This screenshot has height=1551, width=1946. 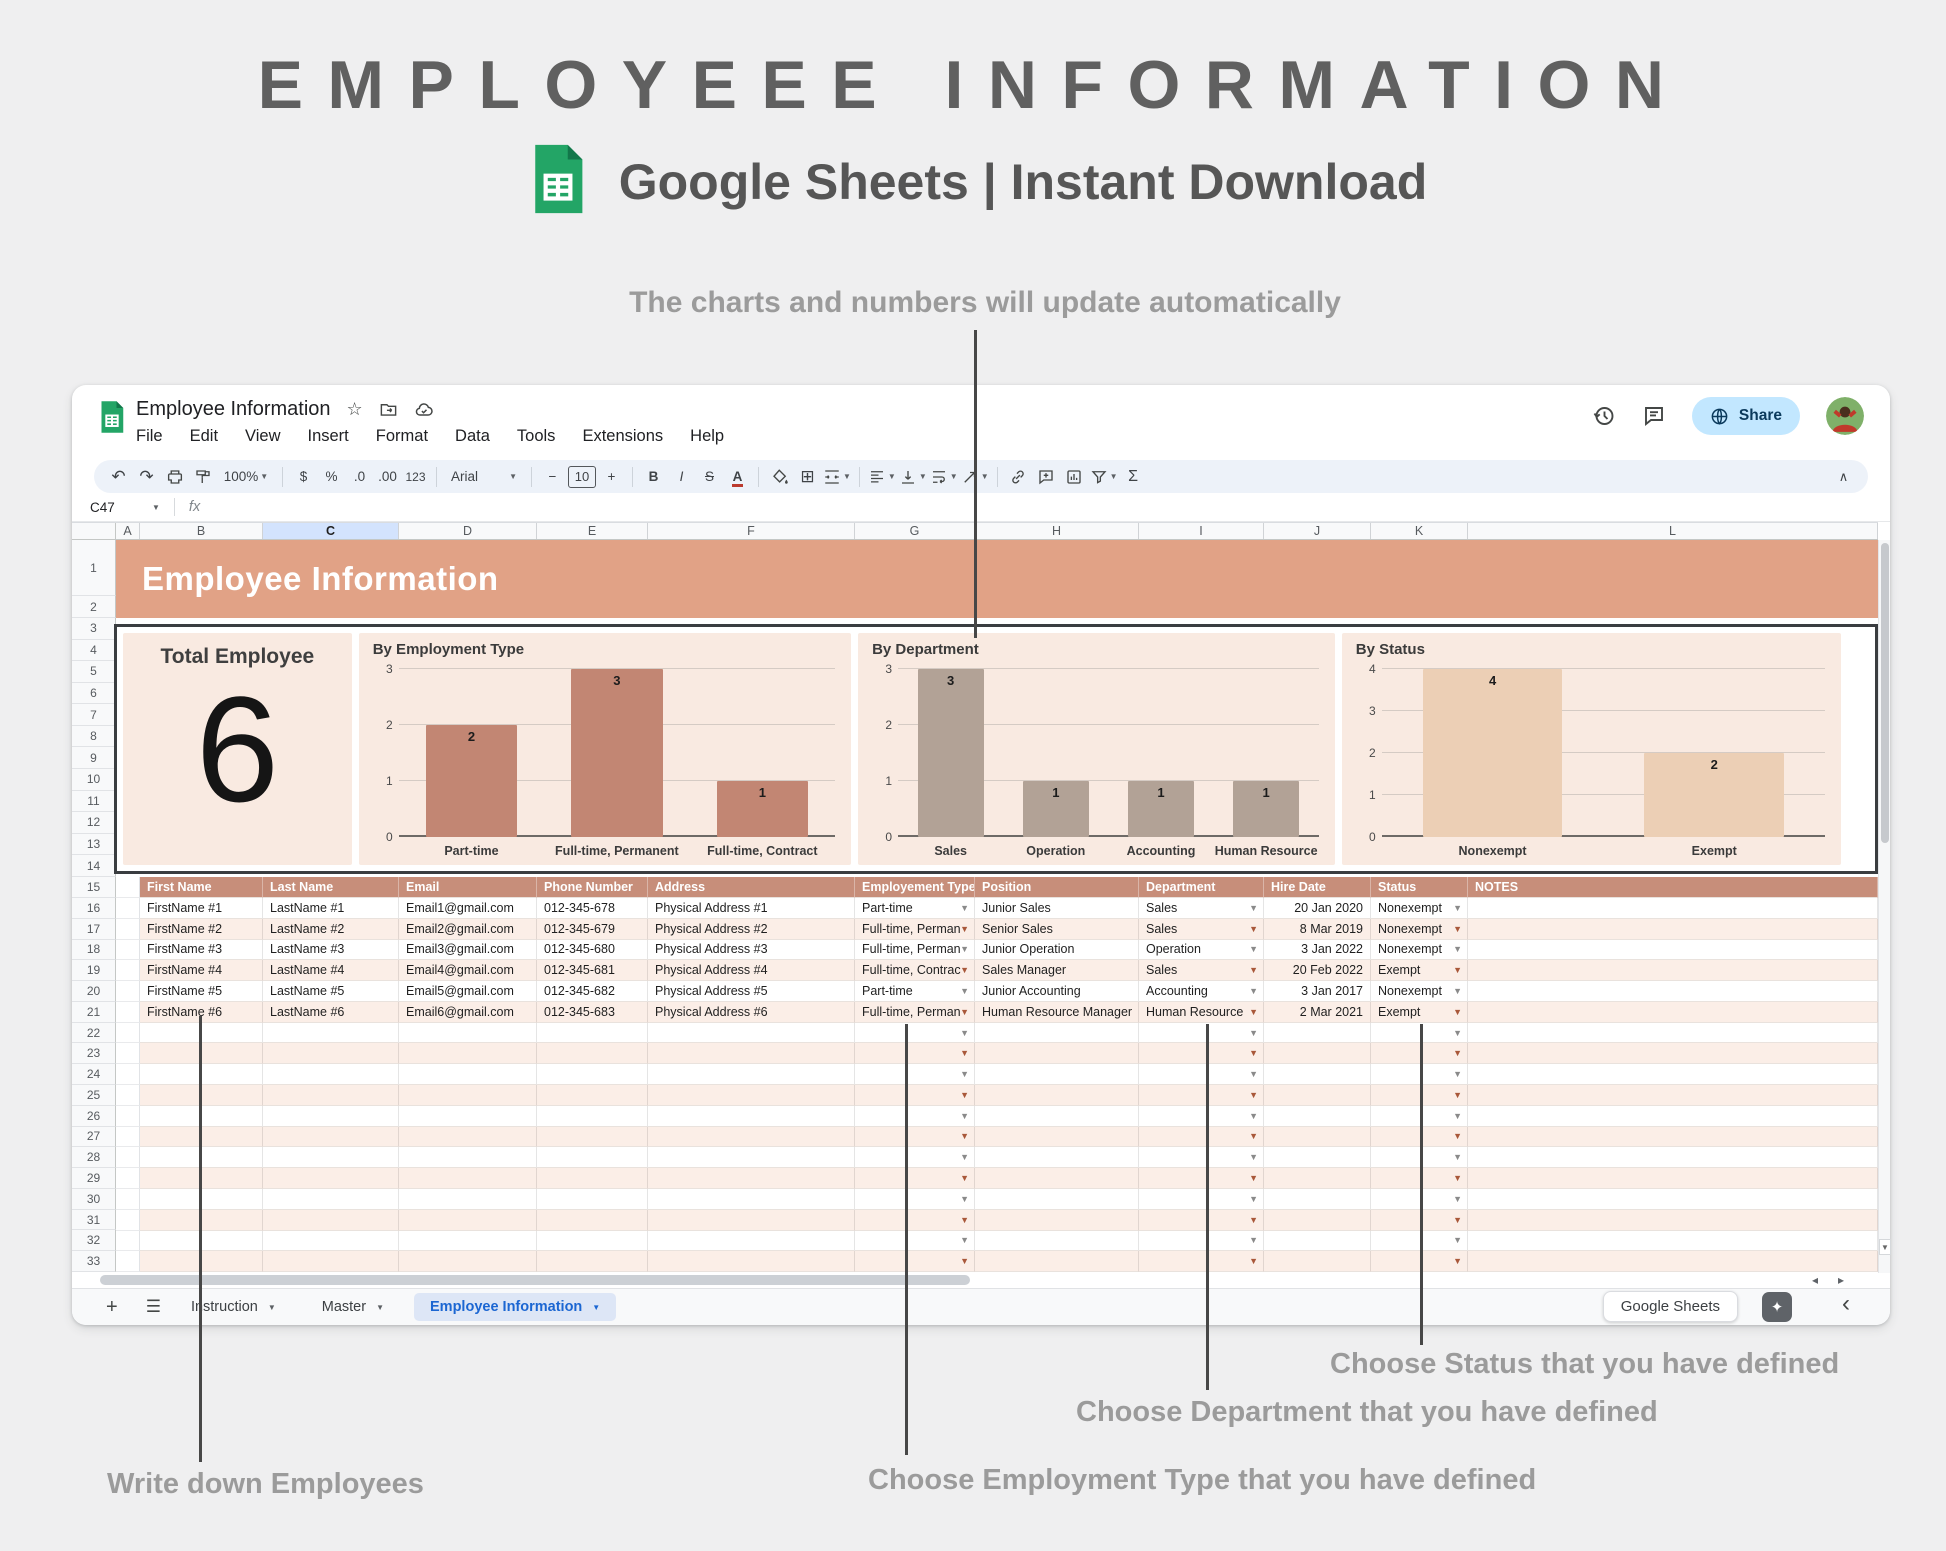 What do you see at coordinates (354, 409) in the screenshot?
I see `star-icon: ☆` at bounding box center [354, 409].